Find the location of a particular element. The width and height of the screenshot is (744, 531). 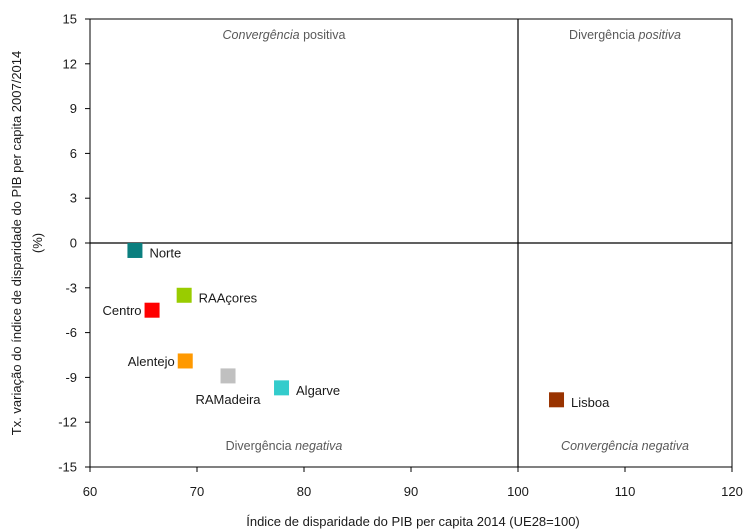

point-label-norte: Norte is located at coordinates (165, 252).